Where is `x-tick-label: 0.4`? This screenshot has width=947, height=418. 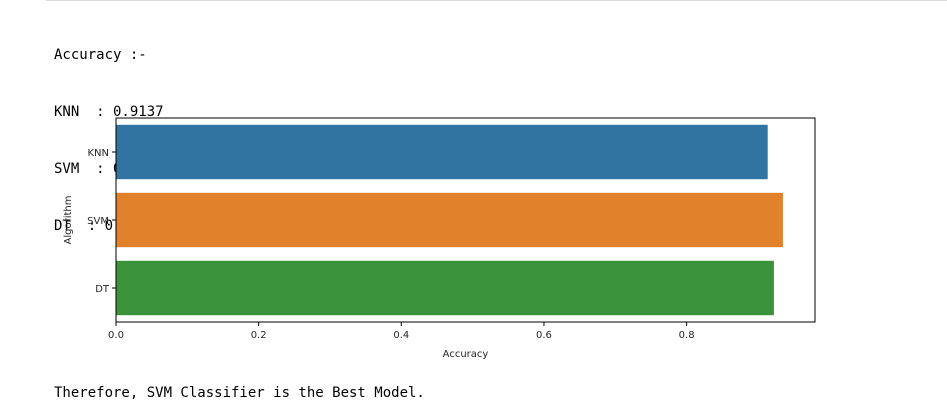 x-tick-label: 0.4 is located at coordinates (401, 335).